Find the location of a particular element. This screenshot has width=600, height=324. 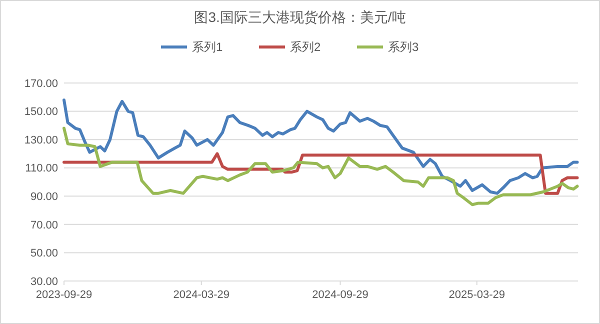

legend-label: 系列1 is located at coordinates (207, 47).